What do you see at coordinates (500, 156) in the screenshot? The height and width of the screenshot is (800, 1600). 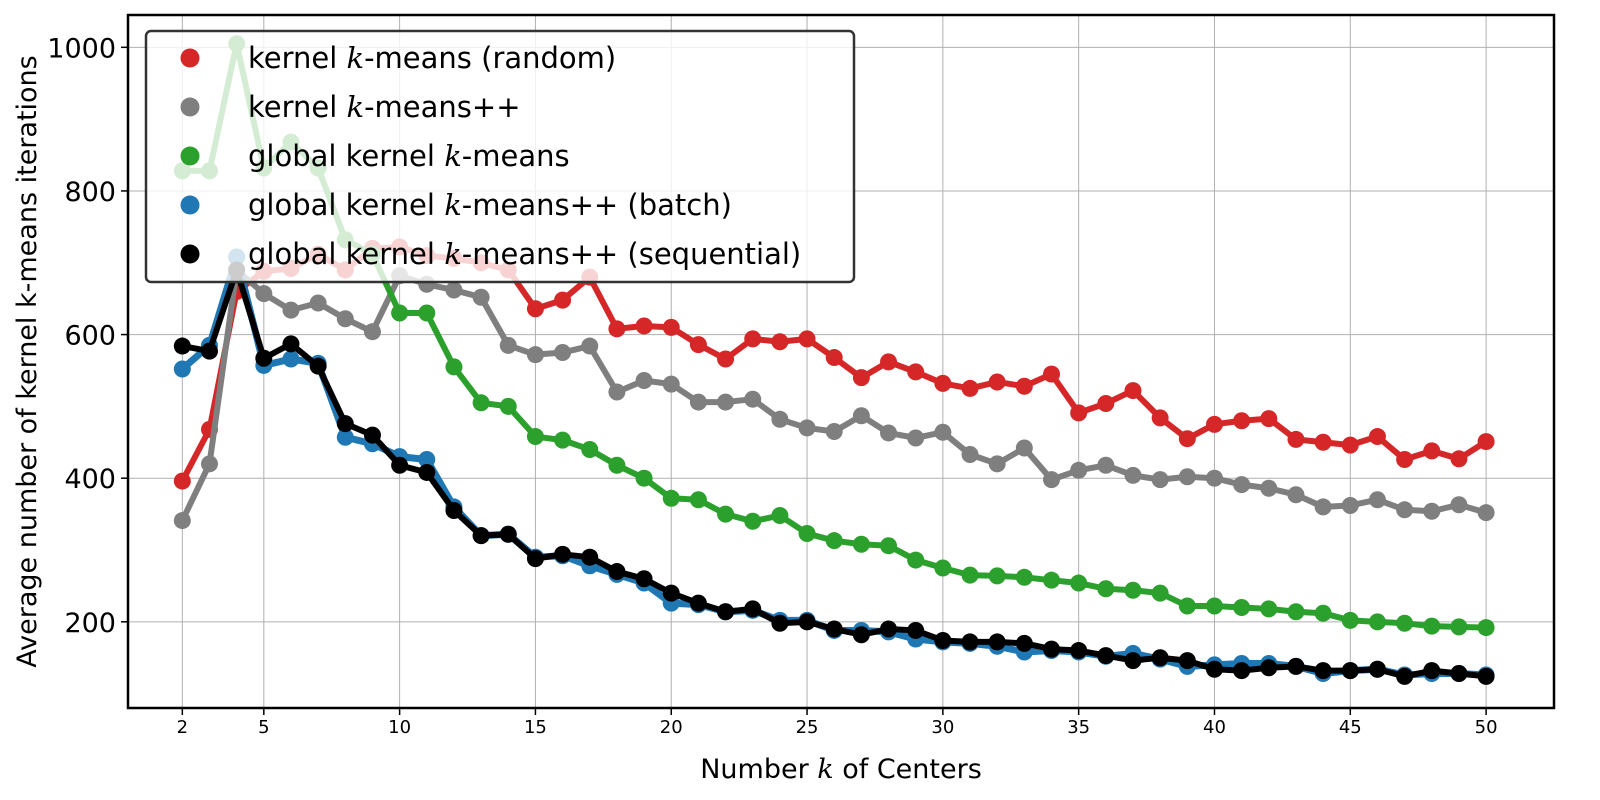 I see `legend-box` at bounding box center [500, 156].